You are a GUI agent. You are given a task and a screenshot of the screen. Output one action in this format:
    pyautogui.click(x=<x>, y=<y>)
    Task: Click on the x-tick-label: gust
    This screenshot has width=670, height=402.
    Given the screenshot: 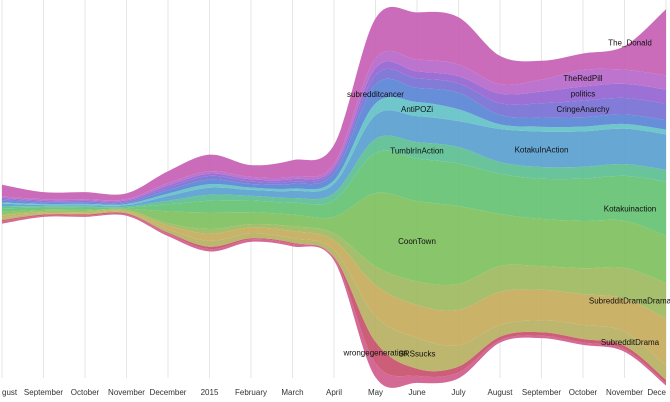 What is the action you would take?
    pyautogui.click(x=10, y=392)
    